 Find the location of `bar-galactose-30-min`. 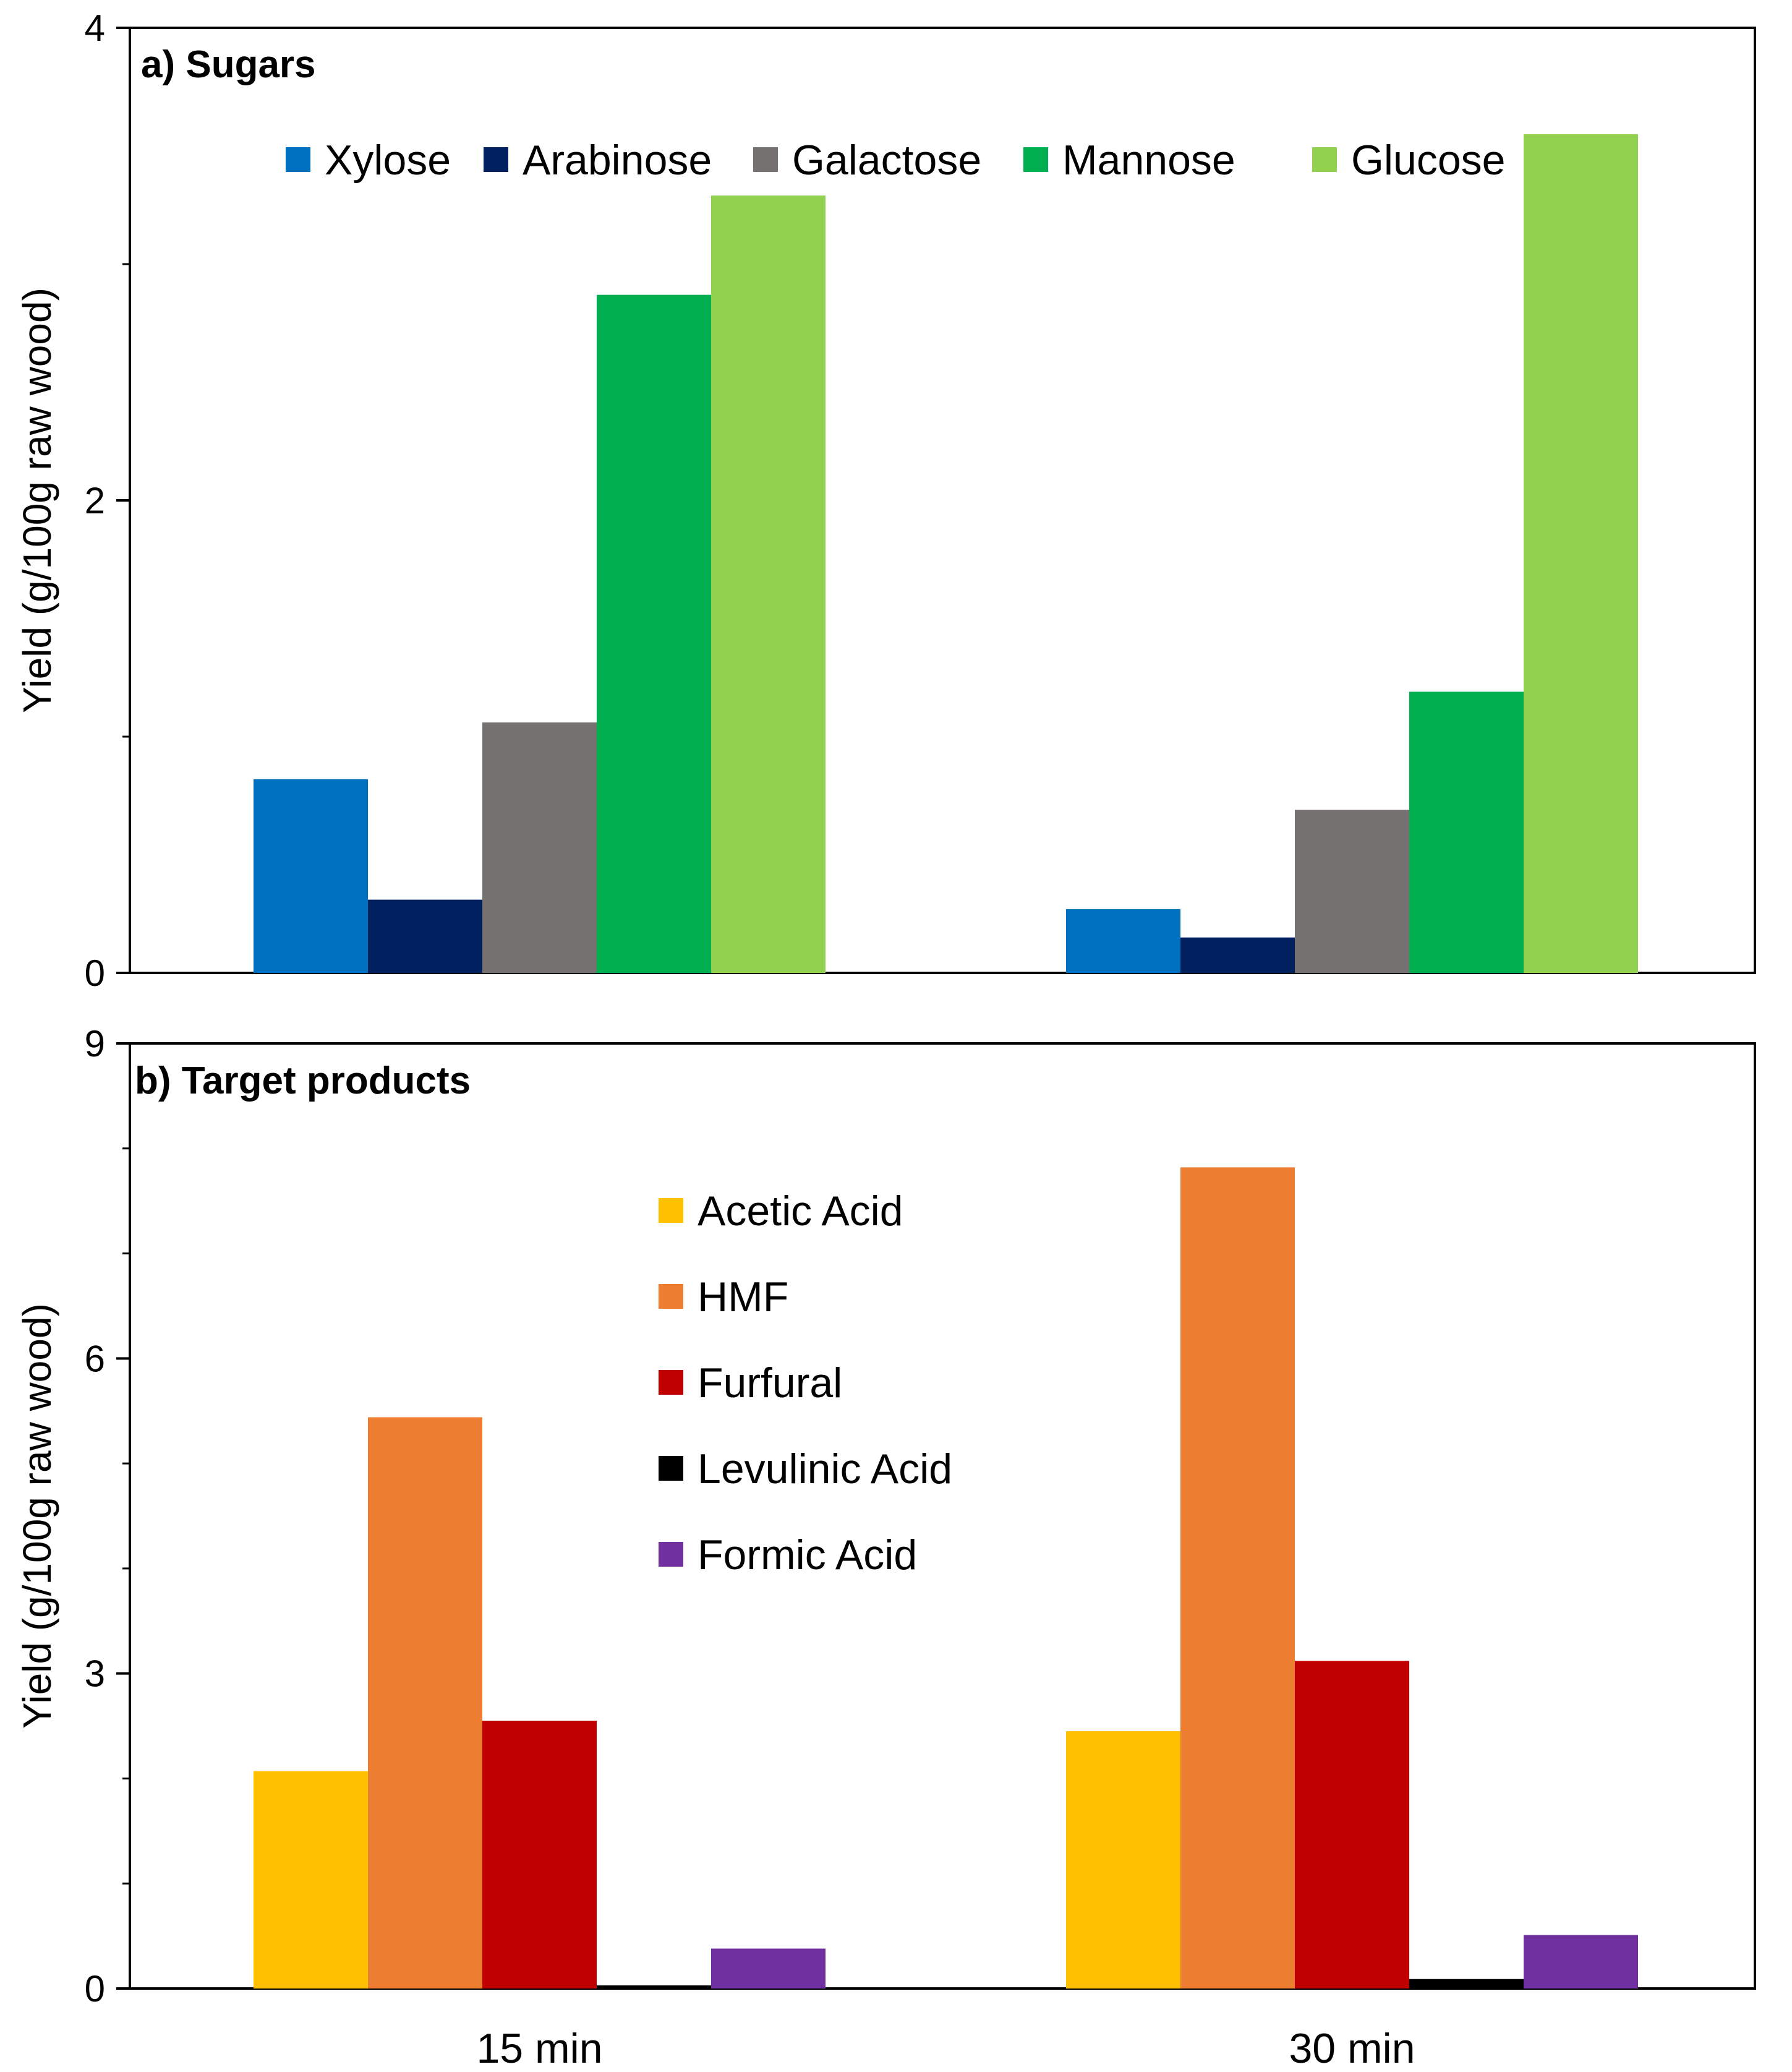

bar-galactose-30-min is located at coordinates (1352, 892).